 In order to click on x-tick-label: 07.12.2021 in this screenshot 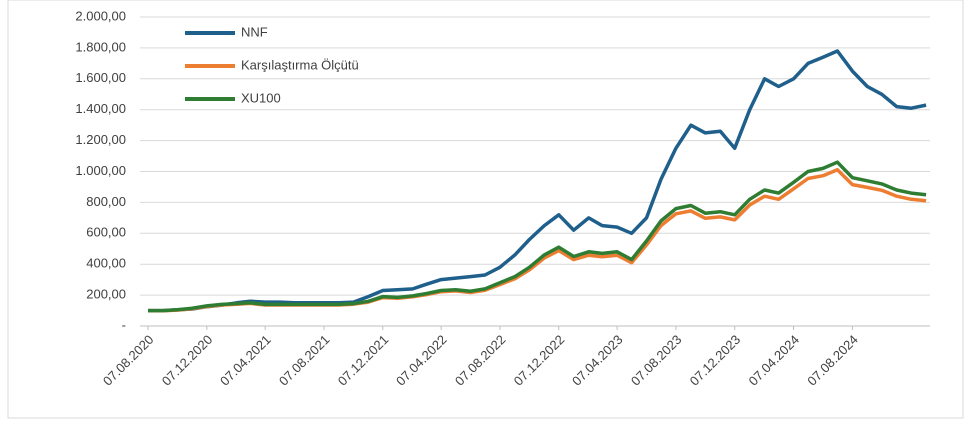, I will do `click(363, 360)`.